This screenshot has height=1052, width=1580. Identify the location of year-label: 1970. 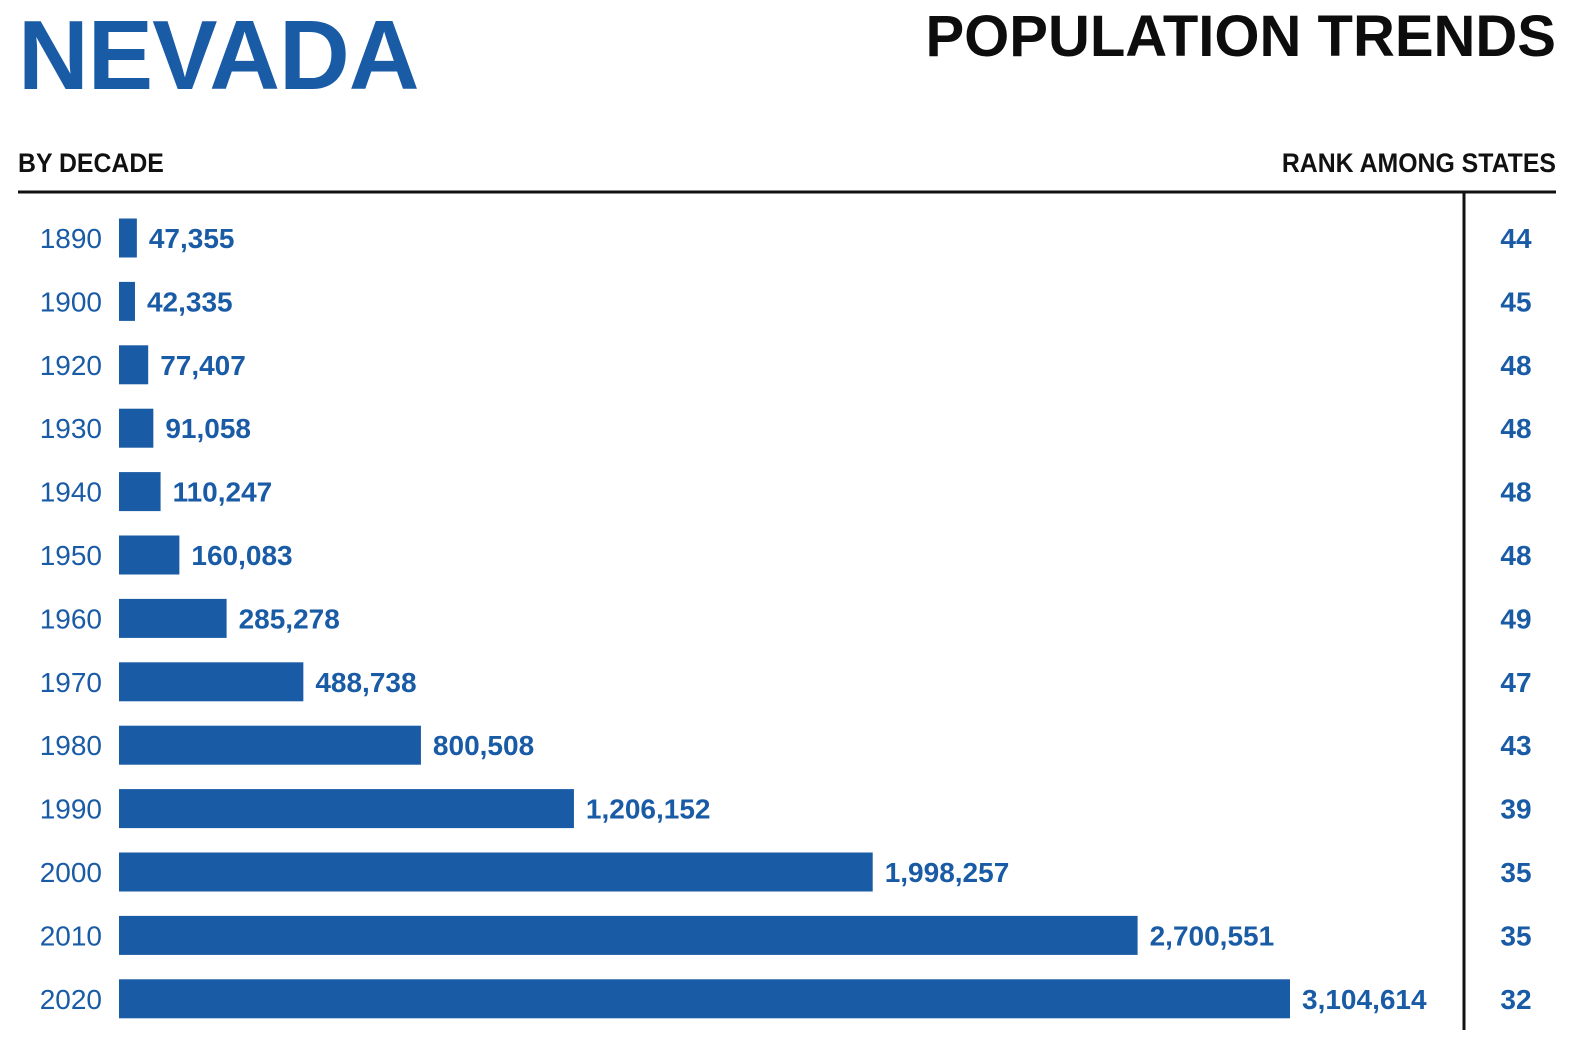
(71, 682).